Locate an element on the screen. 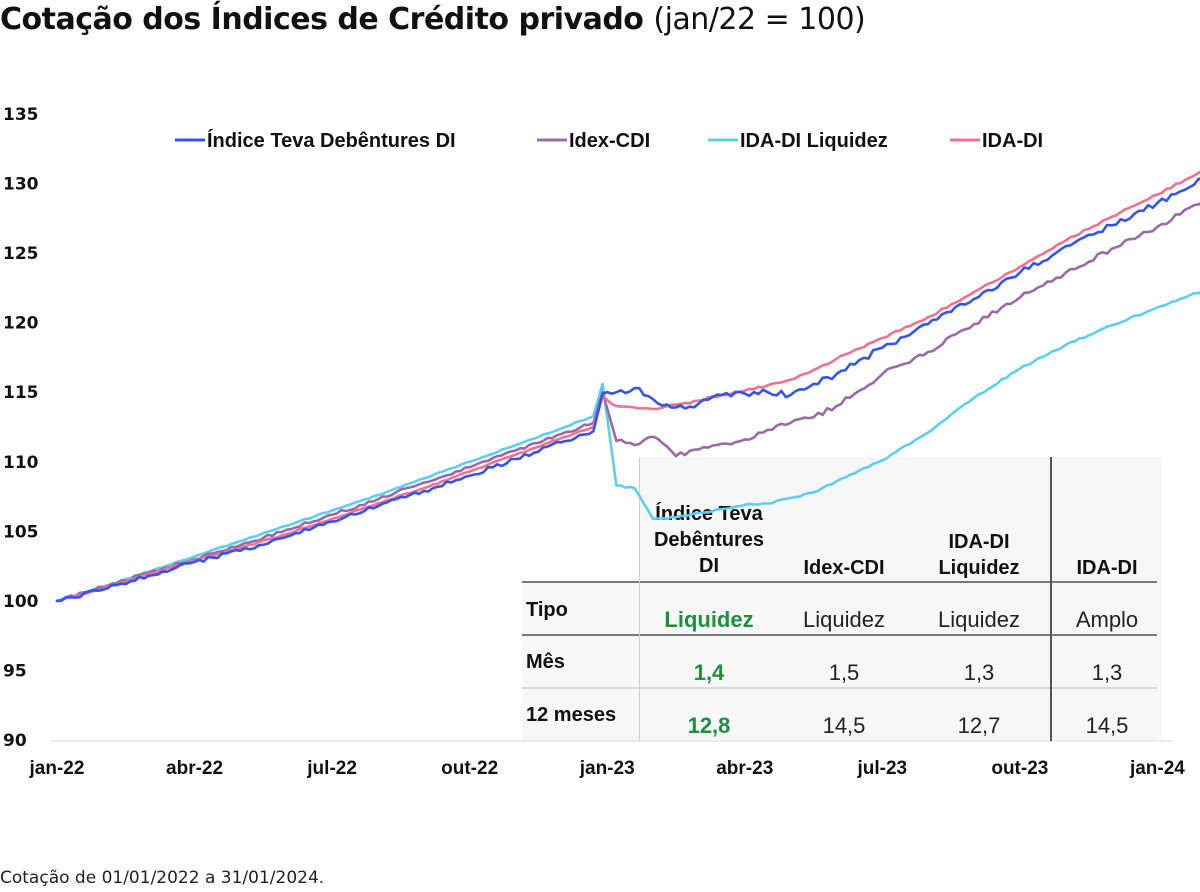  table-cell-tipo-ida-di: Amplo is located at coordinates (1107, 619).